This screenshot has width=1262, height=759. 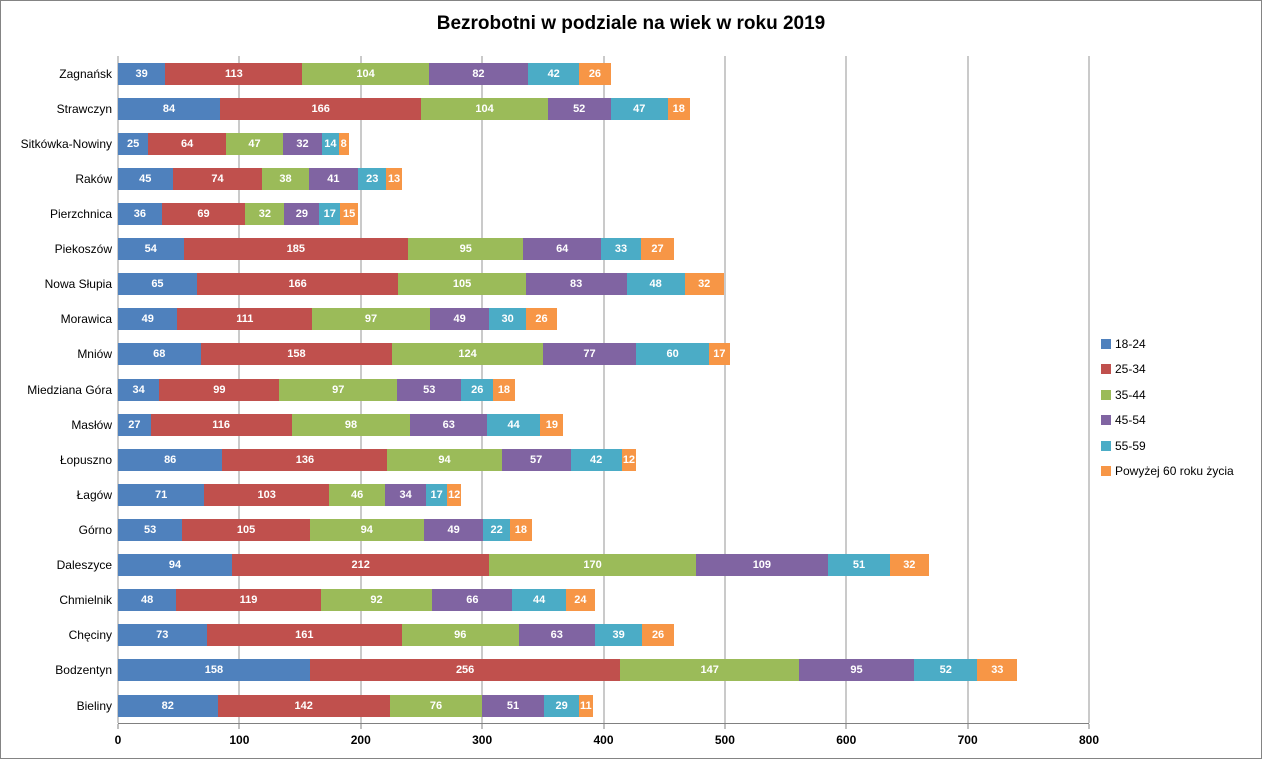 I want to click on bar-row: 48 119 92 66 44 24, so click(x=603, y=600).